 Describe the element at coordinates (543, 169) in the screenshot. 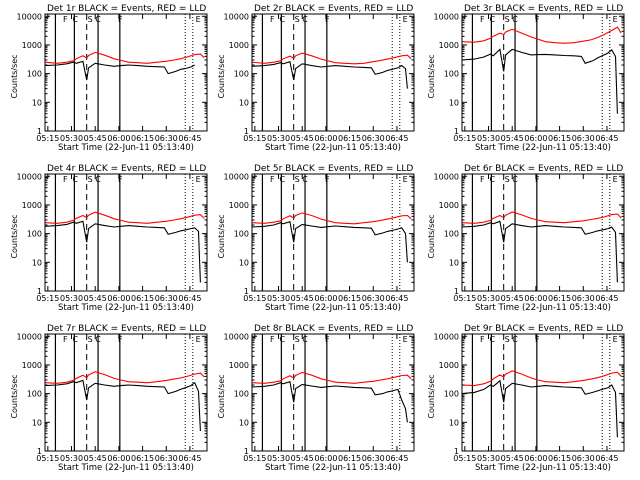

I see `chart-title: Det 6r BLACK = Events, RED = LLD` at that location.